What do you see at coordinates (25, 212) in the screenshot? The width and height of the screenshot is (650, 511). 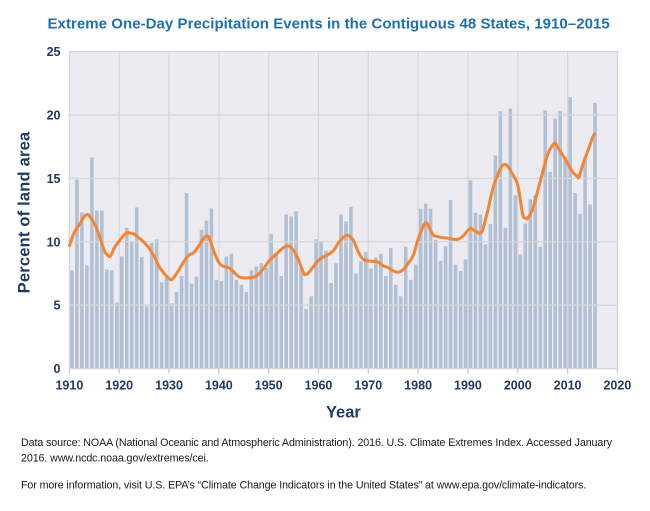 I see `svg-text: Percent of land area` at bounding box center [25, 212].